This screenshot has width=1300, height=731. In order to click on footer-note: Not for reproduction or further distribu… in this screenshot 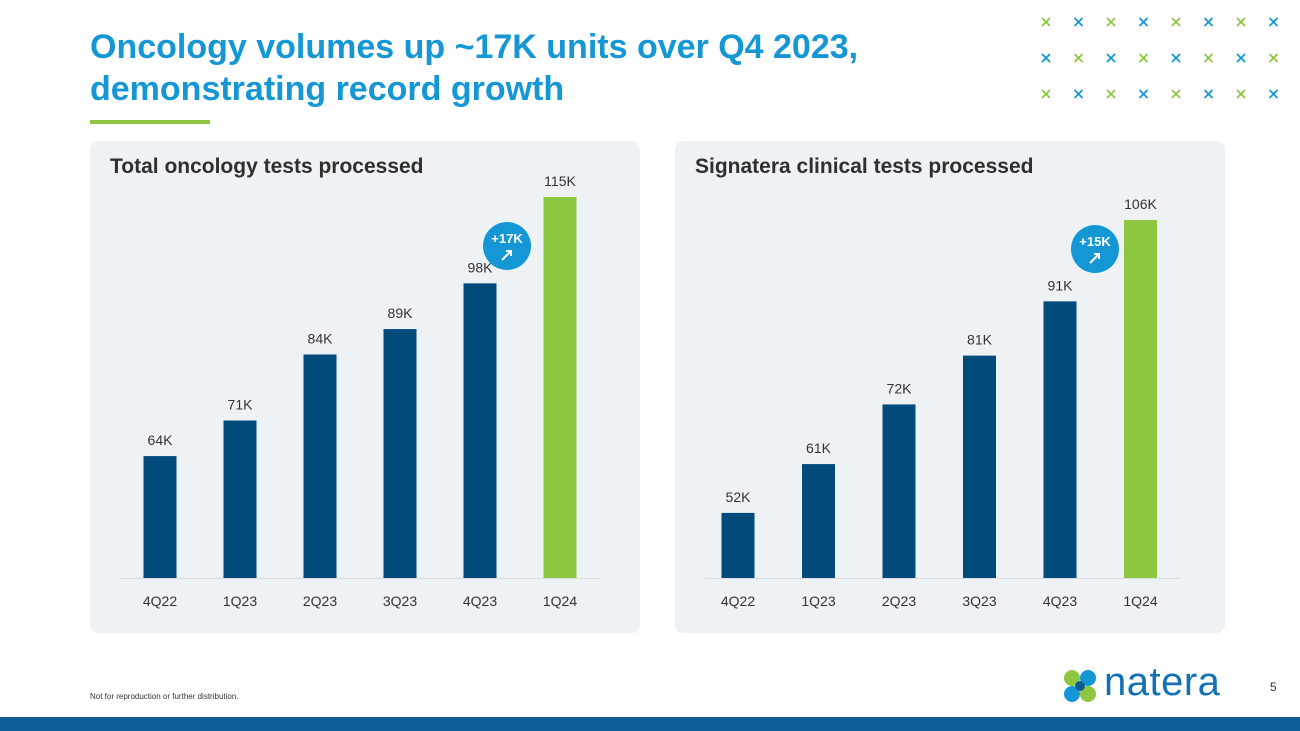, I will do `click(164, 696)`.